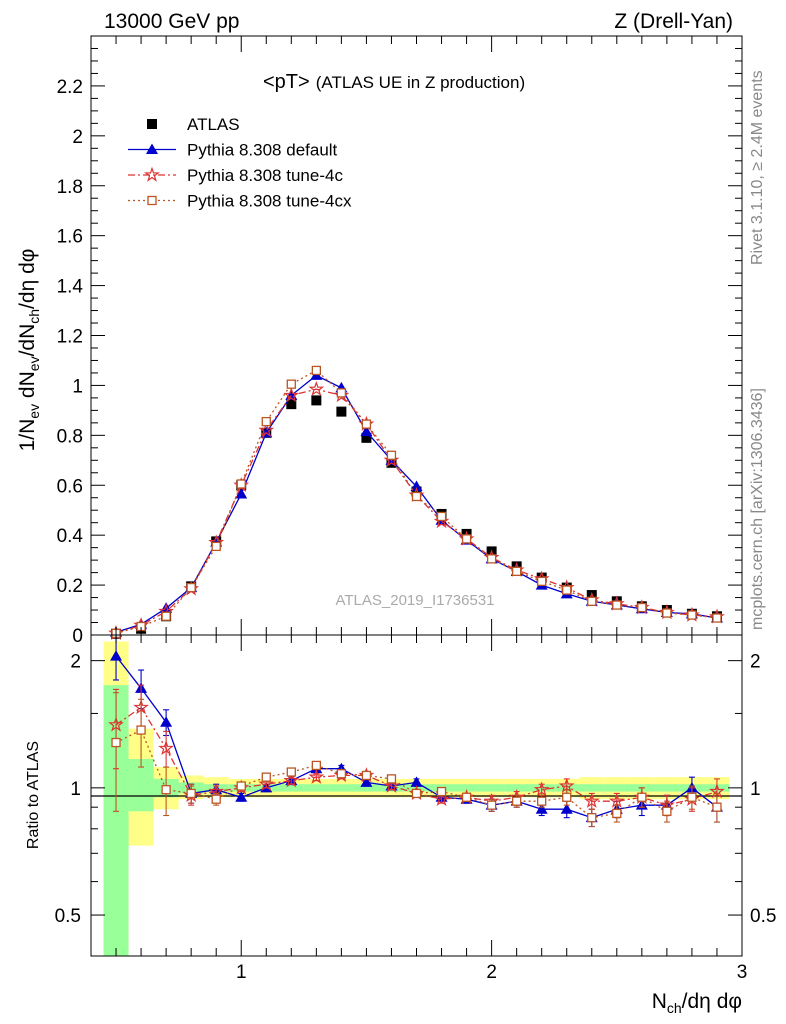 The image size is (786, 1024). I want to click on y-tick-label: 1.2, so click(70, 337).